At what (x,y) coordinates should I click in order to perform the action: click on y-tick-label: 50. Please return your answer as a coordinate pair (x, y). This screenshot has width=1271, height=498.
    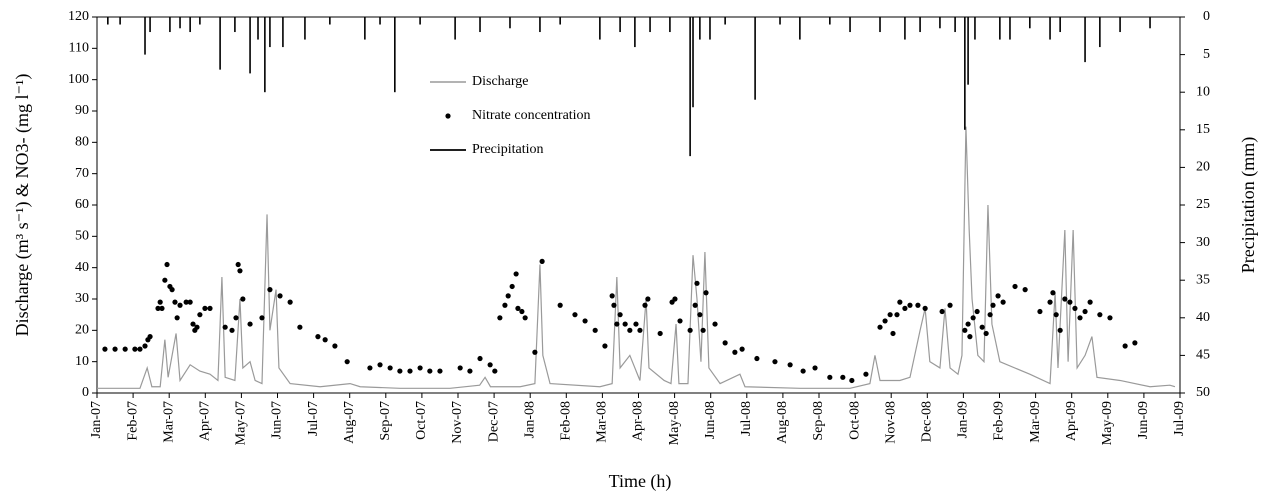
    Looking at the image, I should click on (82, 236).